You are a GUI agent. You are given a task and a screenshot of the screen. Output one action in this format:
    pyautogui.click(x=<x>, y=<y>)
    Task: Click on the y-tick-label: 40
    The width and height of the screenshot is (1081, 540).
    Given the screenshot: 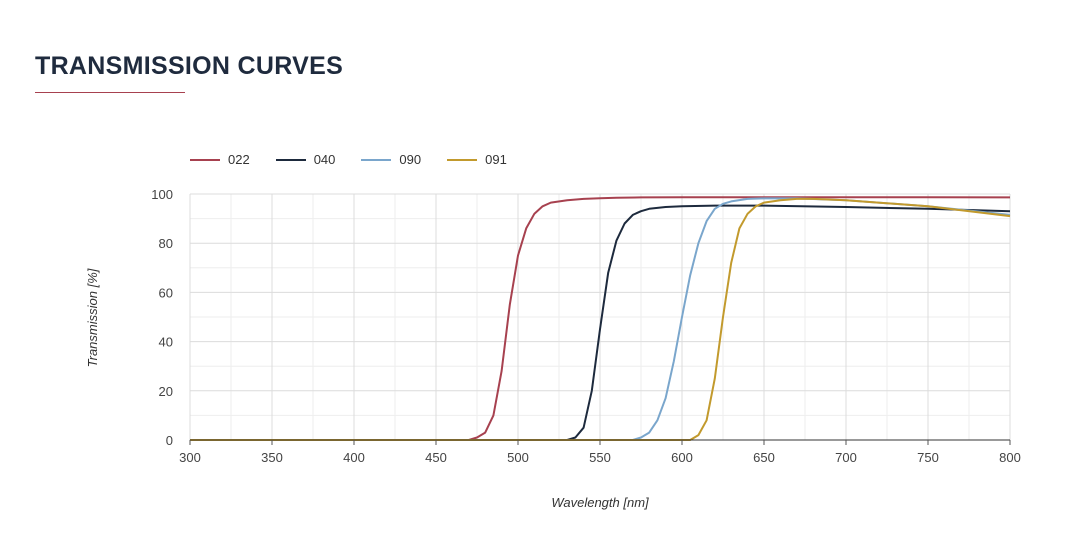 What is the action you would take?
    pyautogui.click(x=166, y=342)
    